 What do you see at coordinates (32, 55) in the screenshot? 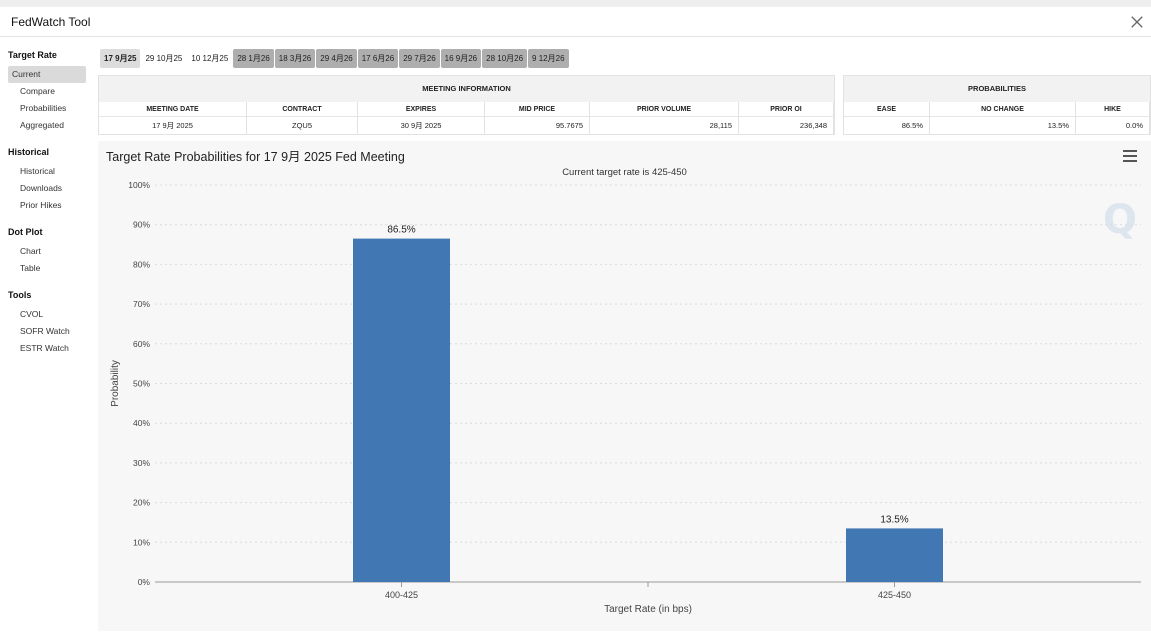
I see `sidebar-heading: Target Rate` at bounding box center [32, 55].